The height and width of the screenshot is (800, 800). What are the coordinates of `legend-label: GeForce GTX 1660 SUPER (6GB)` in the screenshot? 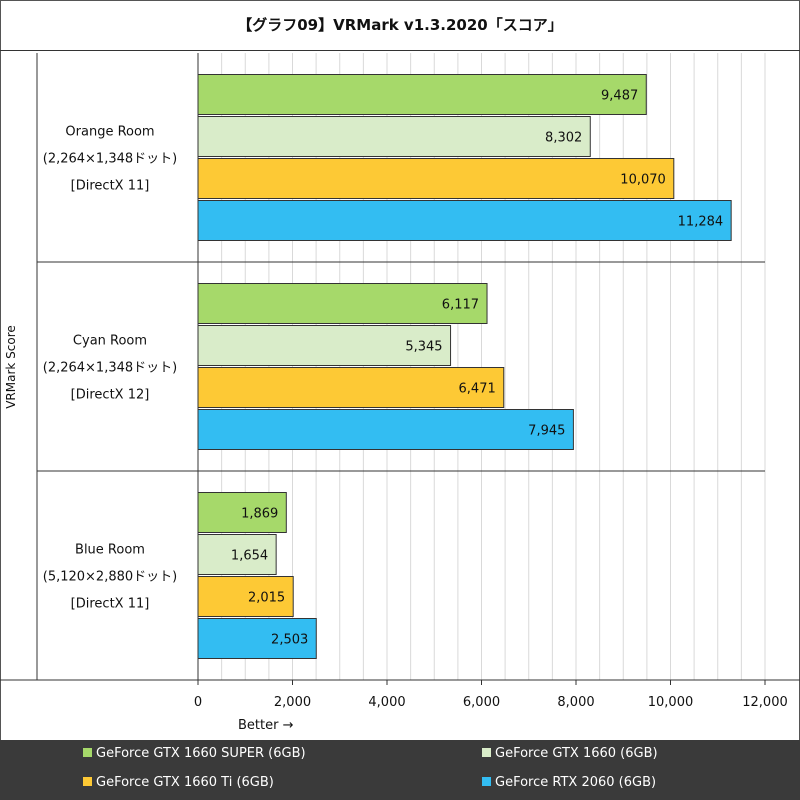 It's located at (201, 753).